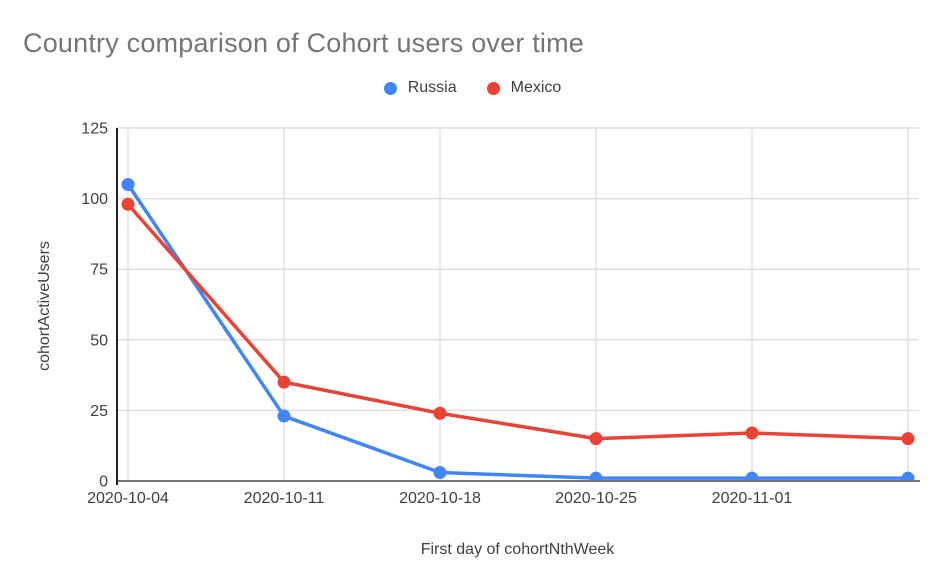 The height and width of the screenshot is (584, 945). I want to click on y-tick-label: 125, so click(94, 129).